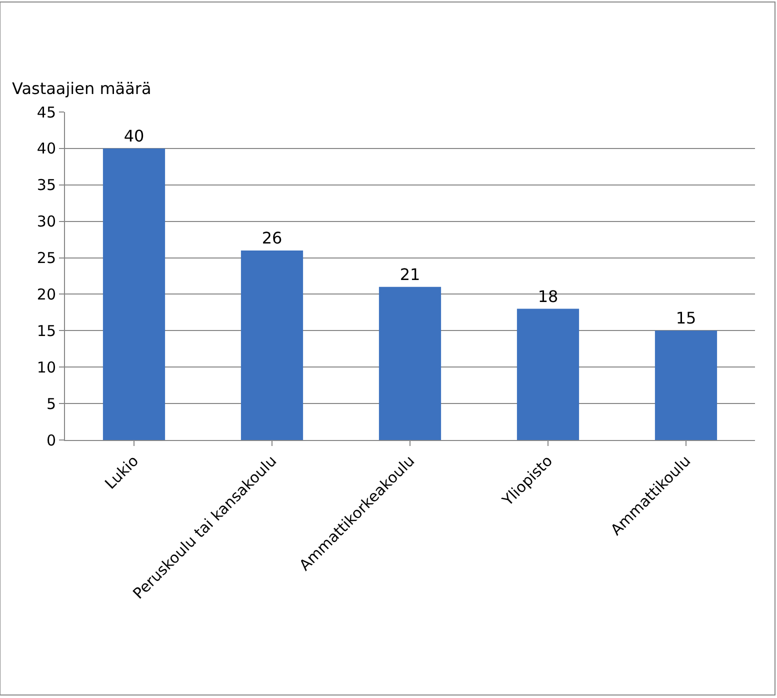 The height and width of the screenshot is (698, 777). Describe the element at coordinates (686, 318) in the screenshot. I see `data-label: 15` at that location.